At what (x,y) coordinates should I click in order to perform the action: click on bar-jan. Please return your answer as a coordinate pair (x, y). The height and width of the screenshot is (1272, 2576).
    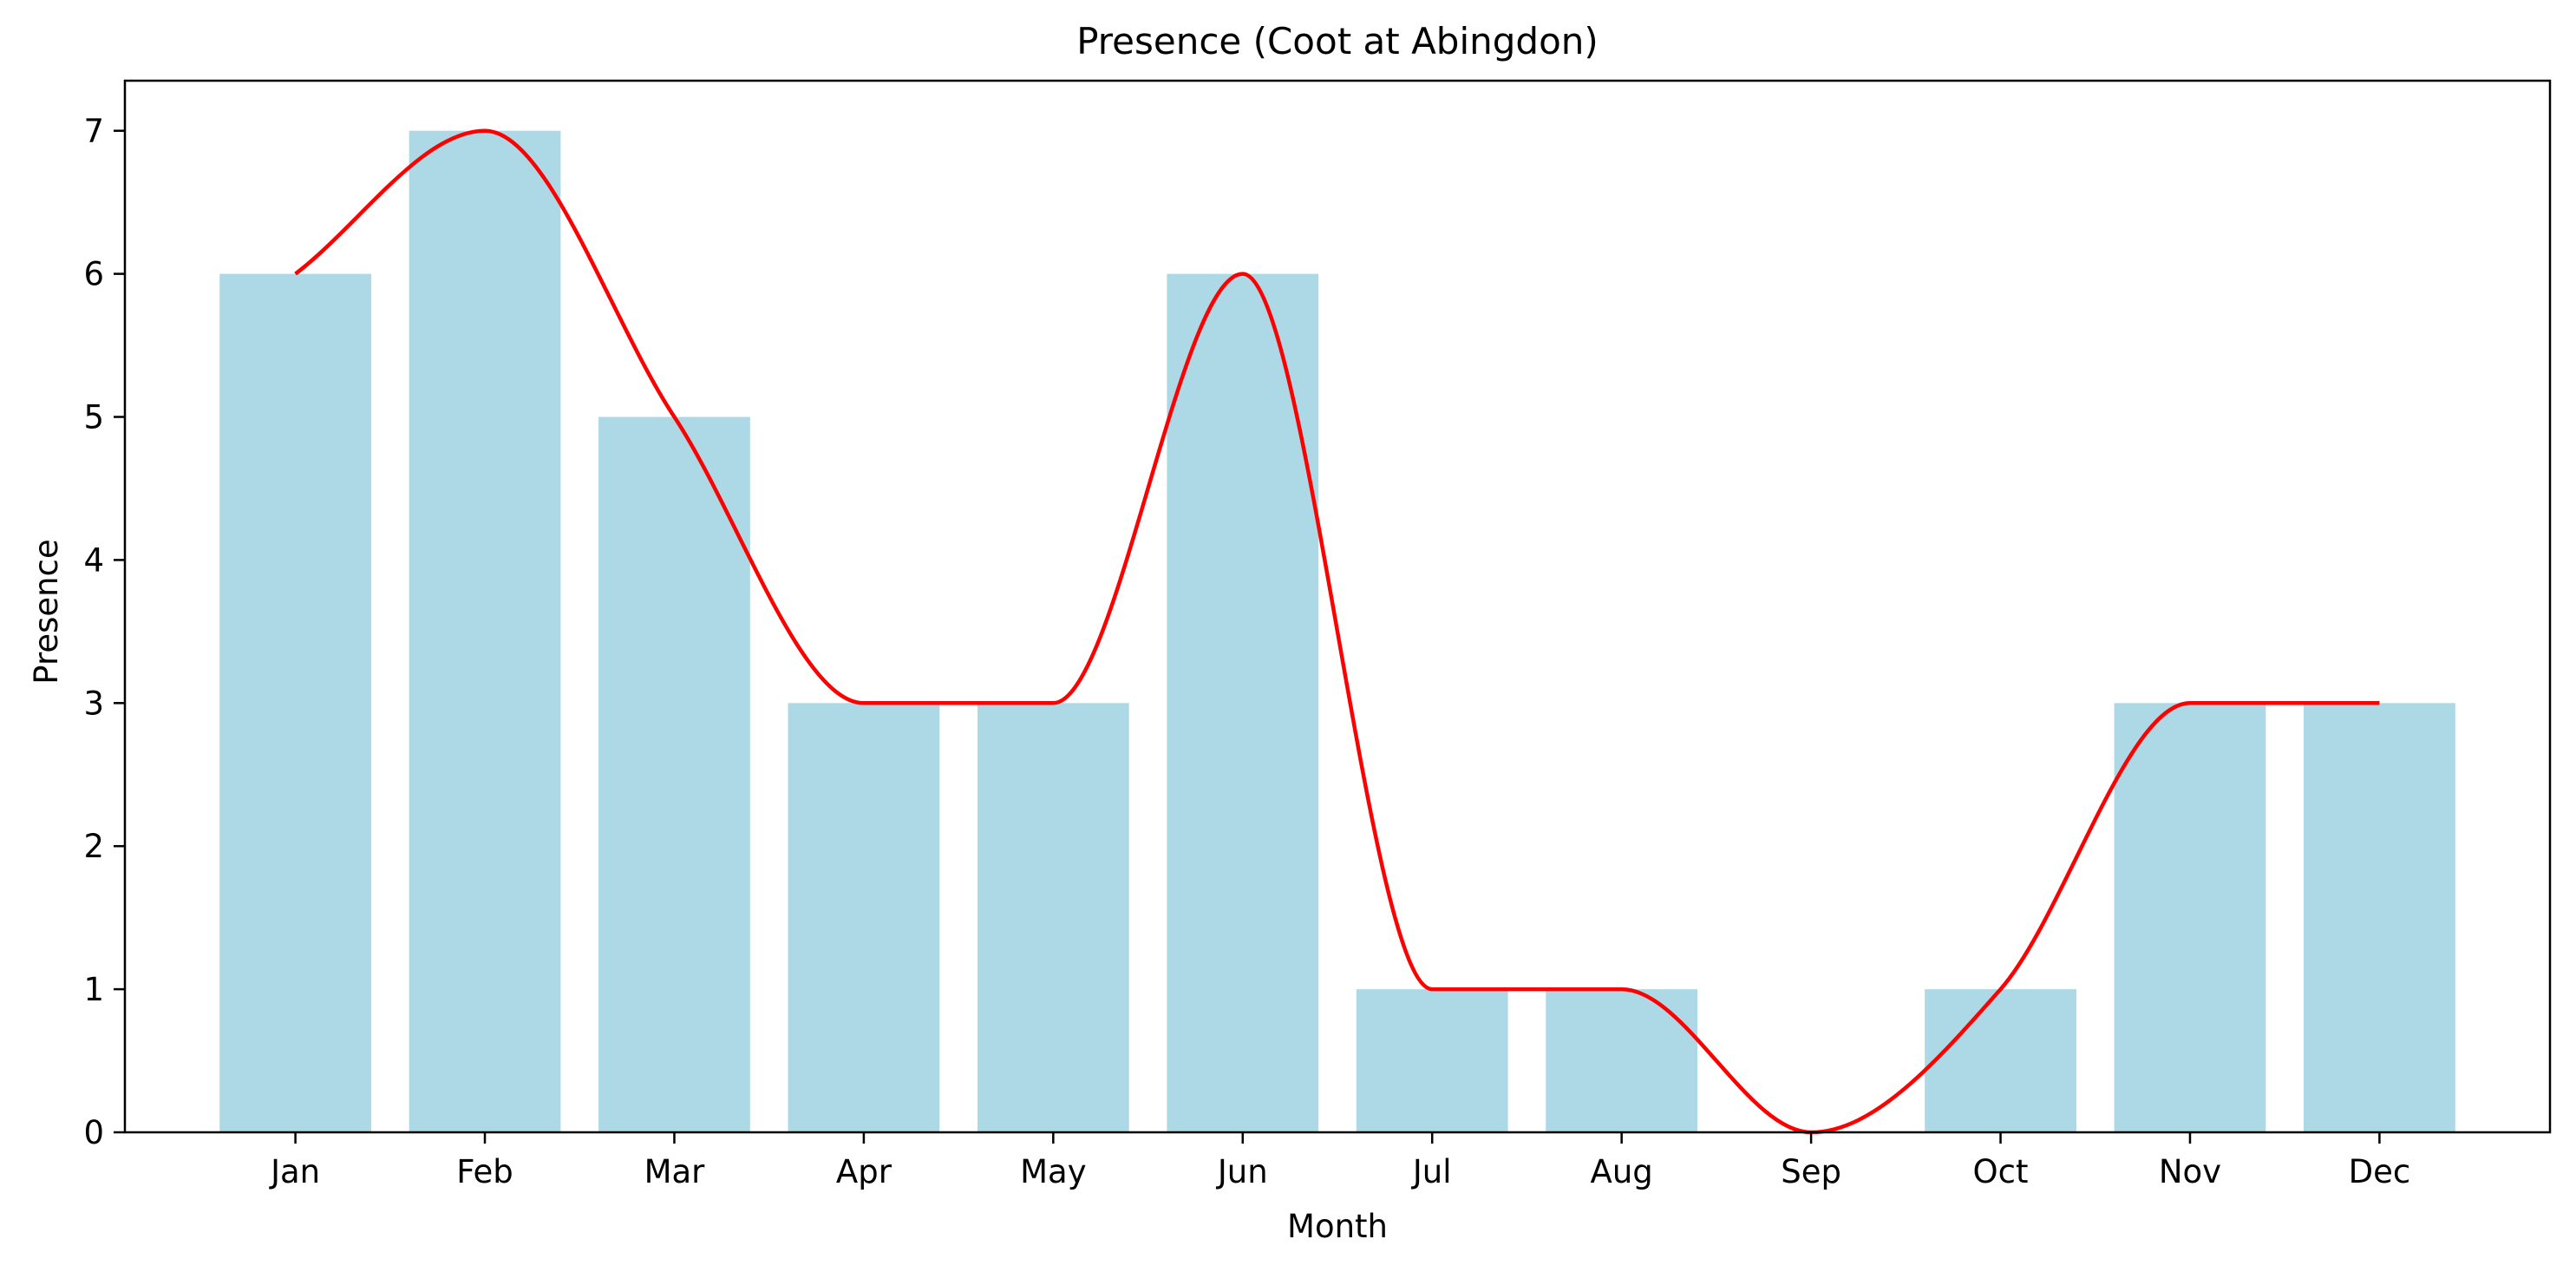
    Looking at the image, I should click on (295, 702).